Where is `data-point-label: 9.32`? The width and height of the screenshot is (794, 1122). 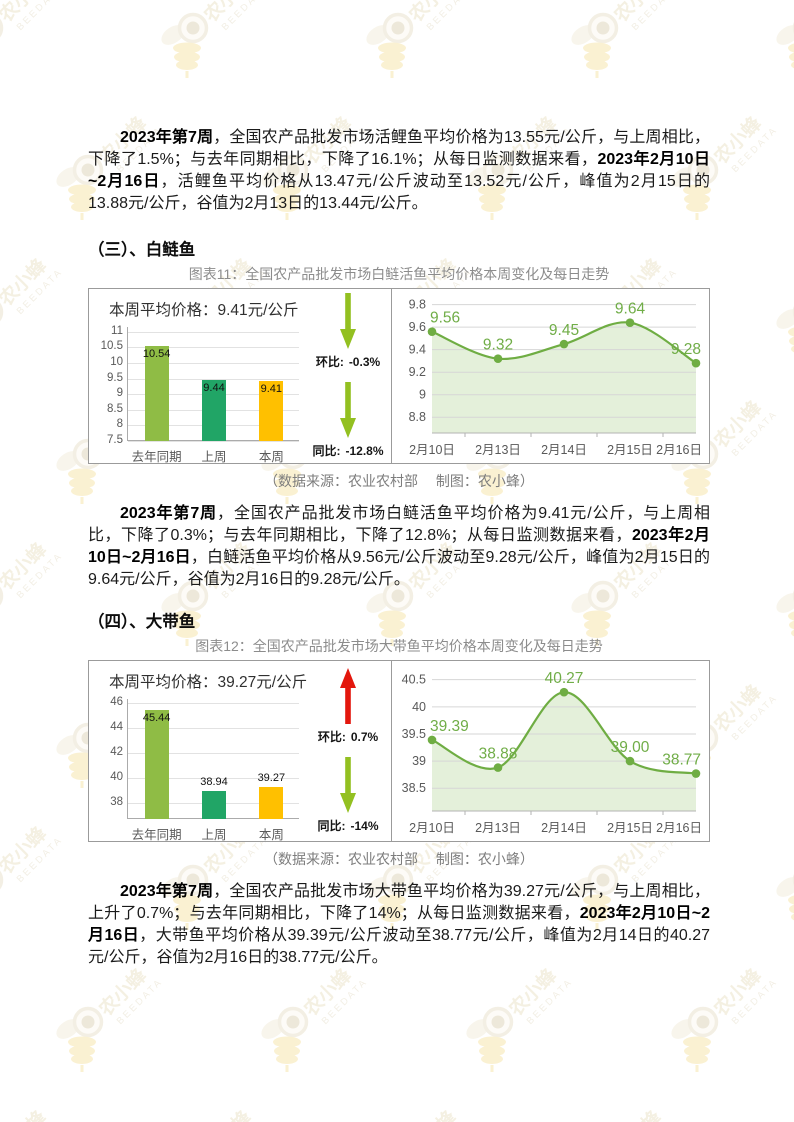
data-point-label: 9.32 is located at coordinates (498, 345).